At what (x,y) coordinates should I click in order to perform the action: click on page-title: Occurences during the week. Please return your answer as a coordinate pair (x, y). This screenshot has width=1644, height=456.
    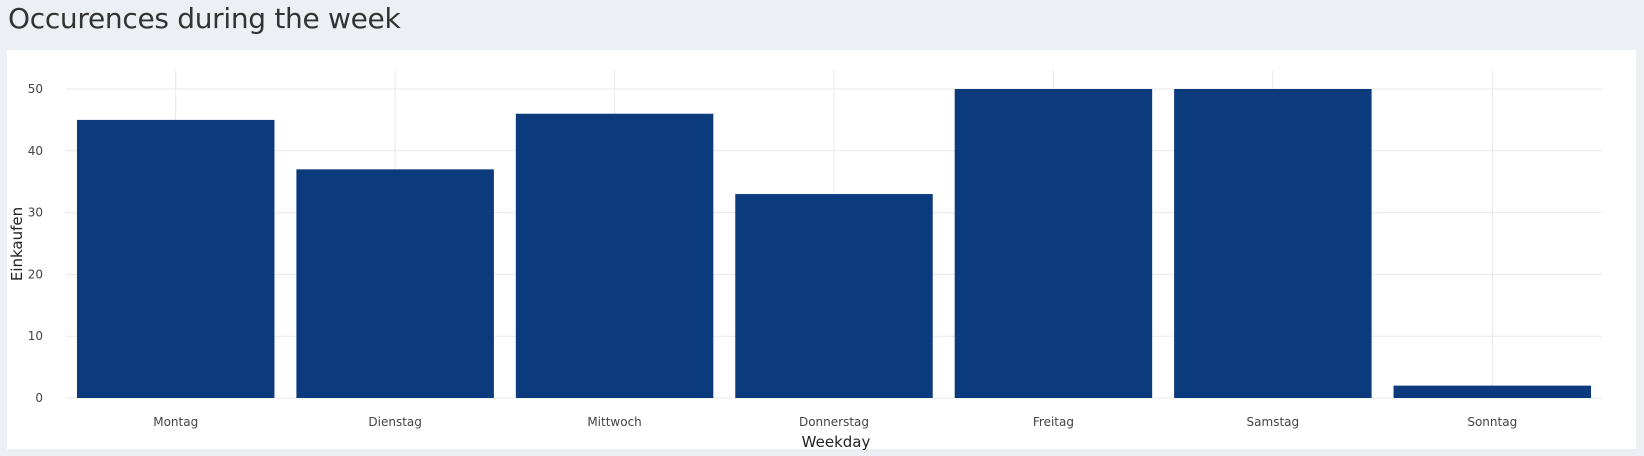
    Looking at the image, I should click on (204, 18).